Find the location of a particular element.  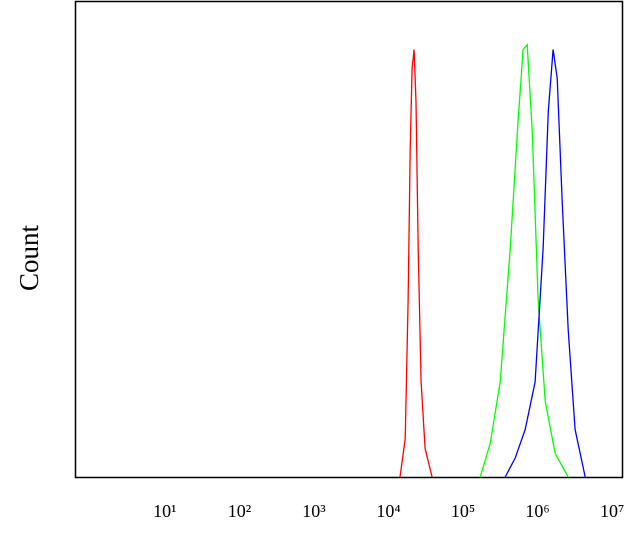

y-axis-label: Count is located at coordinates (29, 257).